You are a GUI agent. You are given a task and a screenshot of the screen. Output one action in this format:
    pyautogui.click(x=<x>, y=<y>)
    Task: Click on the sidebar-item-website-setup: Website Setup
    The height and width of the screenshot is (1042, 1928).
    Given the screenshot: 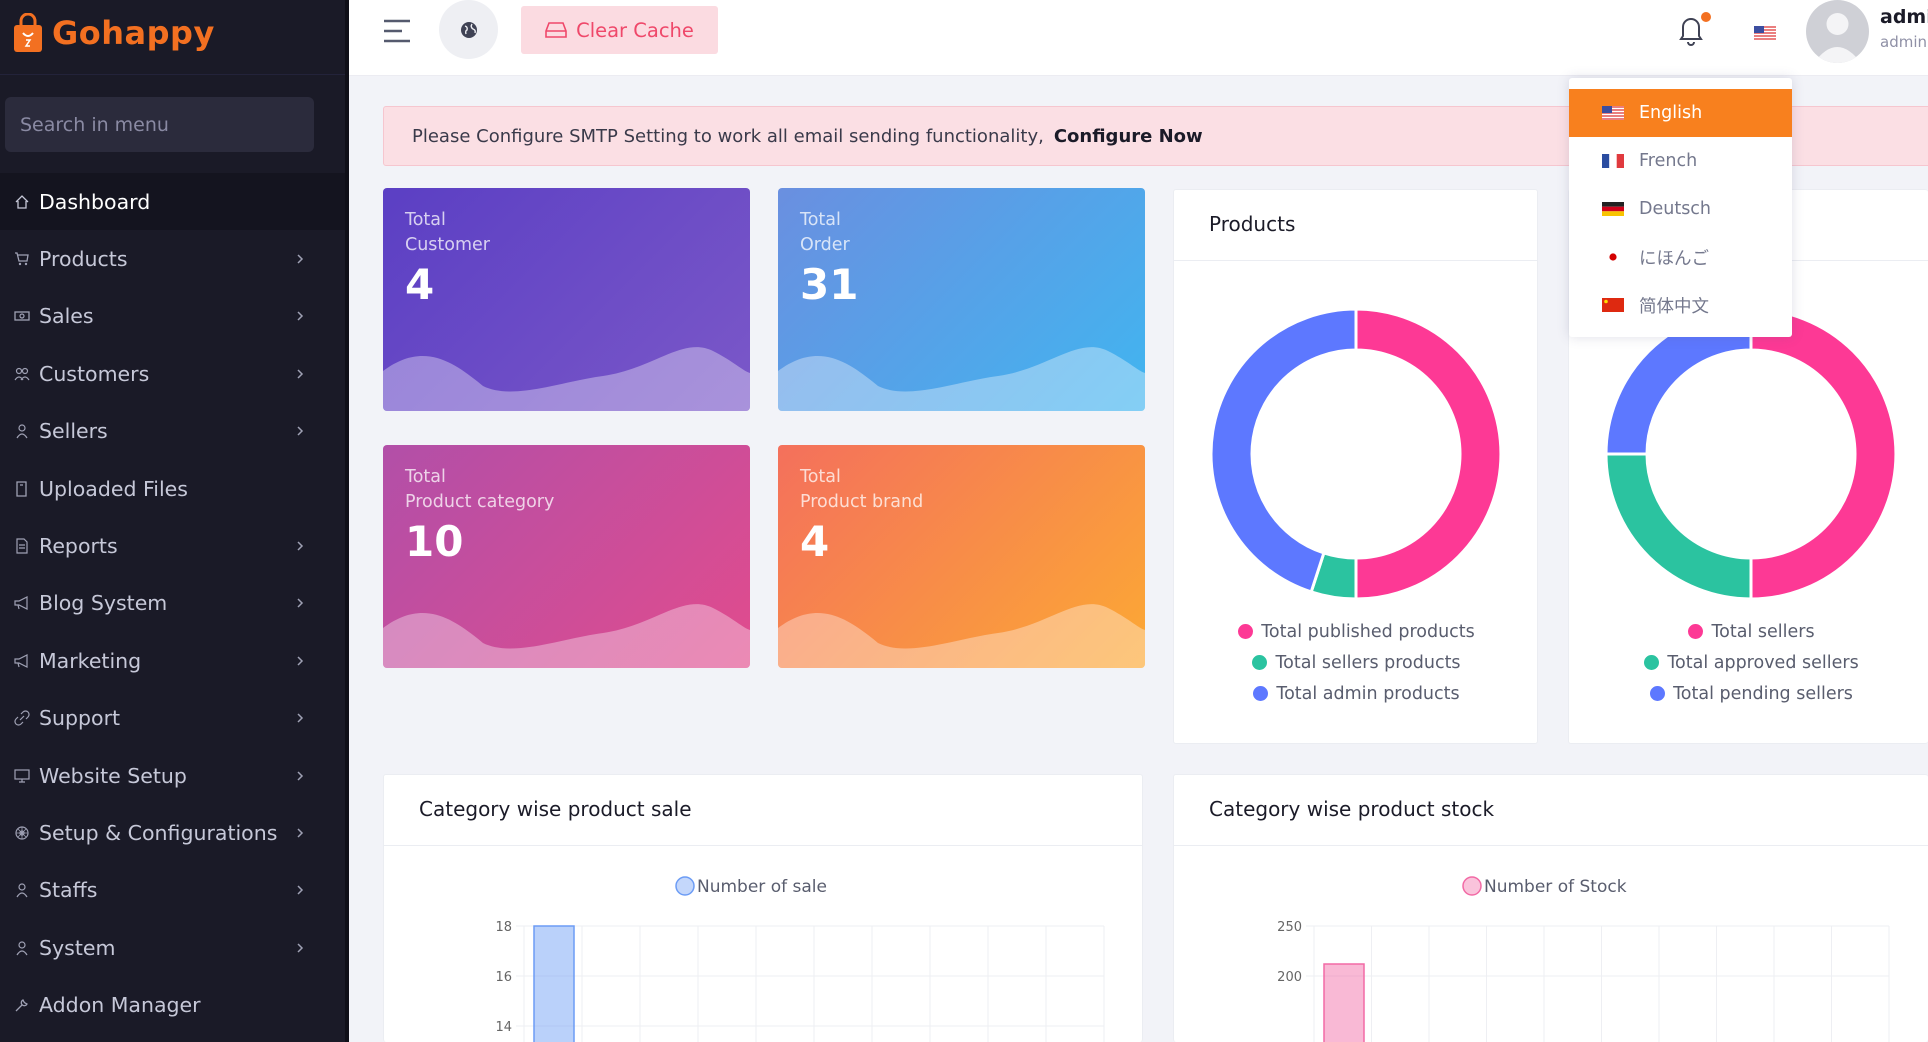 What is the action you would take?
    pyautogui.click(x=172, y=775)
    